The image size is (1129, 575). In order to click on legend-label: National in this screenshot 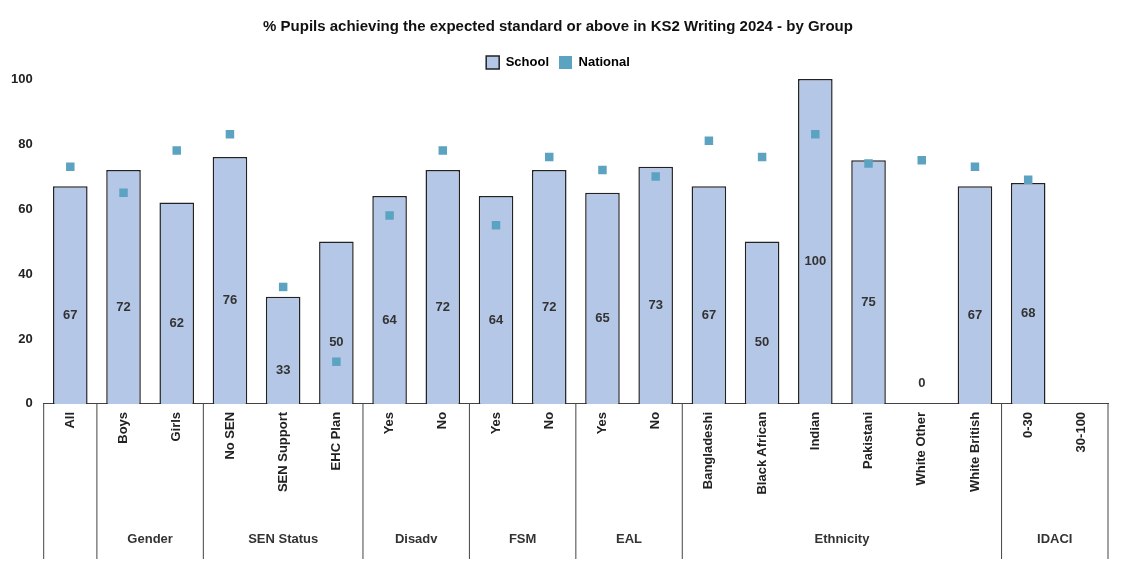, I will do `click(604, 62)`.